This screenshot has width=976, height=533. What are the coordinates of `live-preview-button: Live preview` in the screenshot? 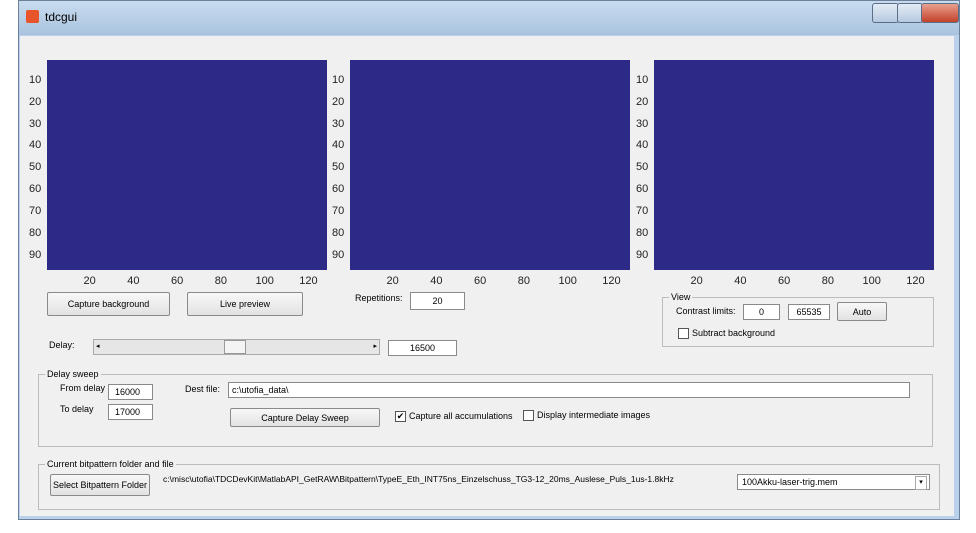 It's located at (245, 304).